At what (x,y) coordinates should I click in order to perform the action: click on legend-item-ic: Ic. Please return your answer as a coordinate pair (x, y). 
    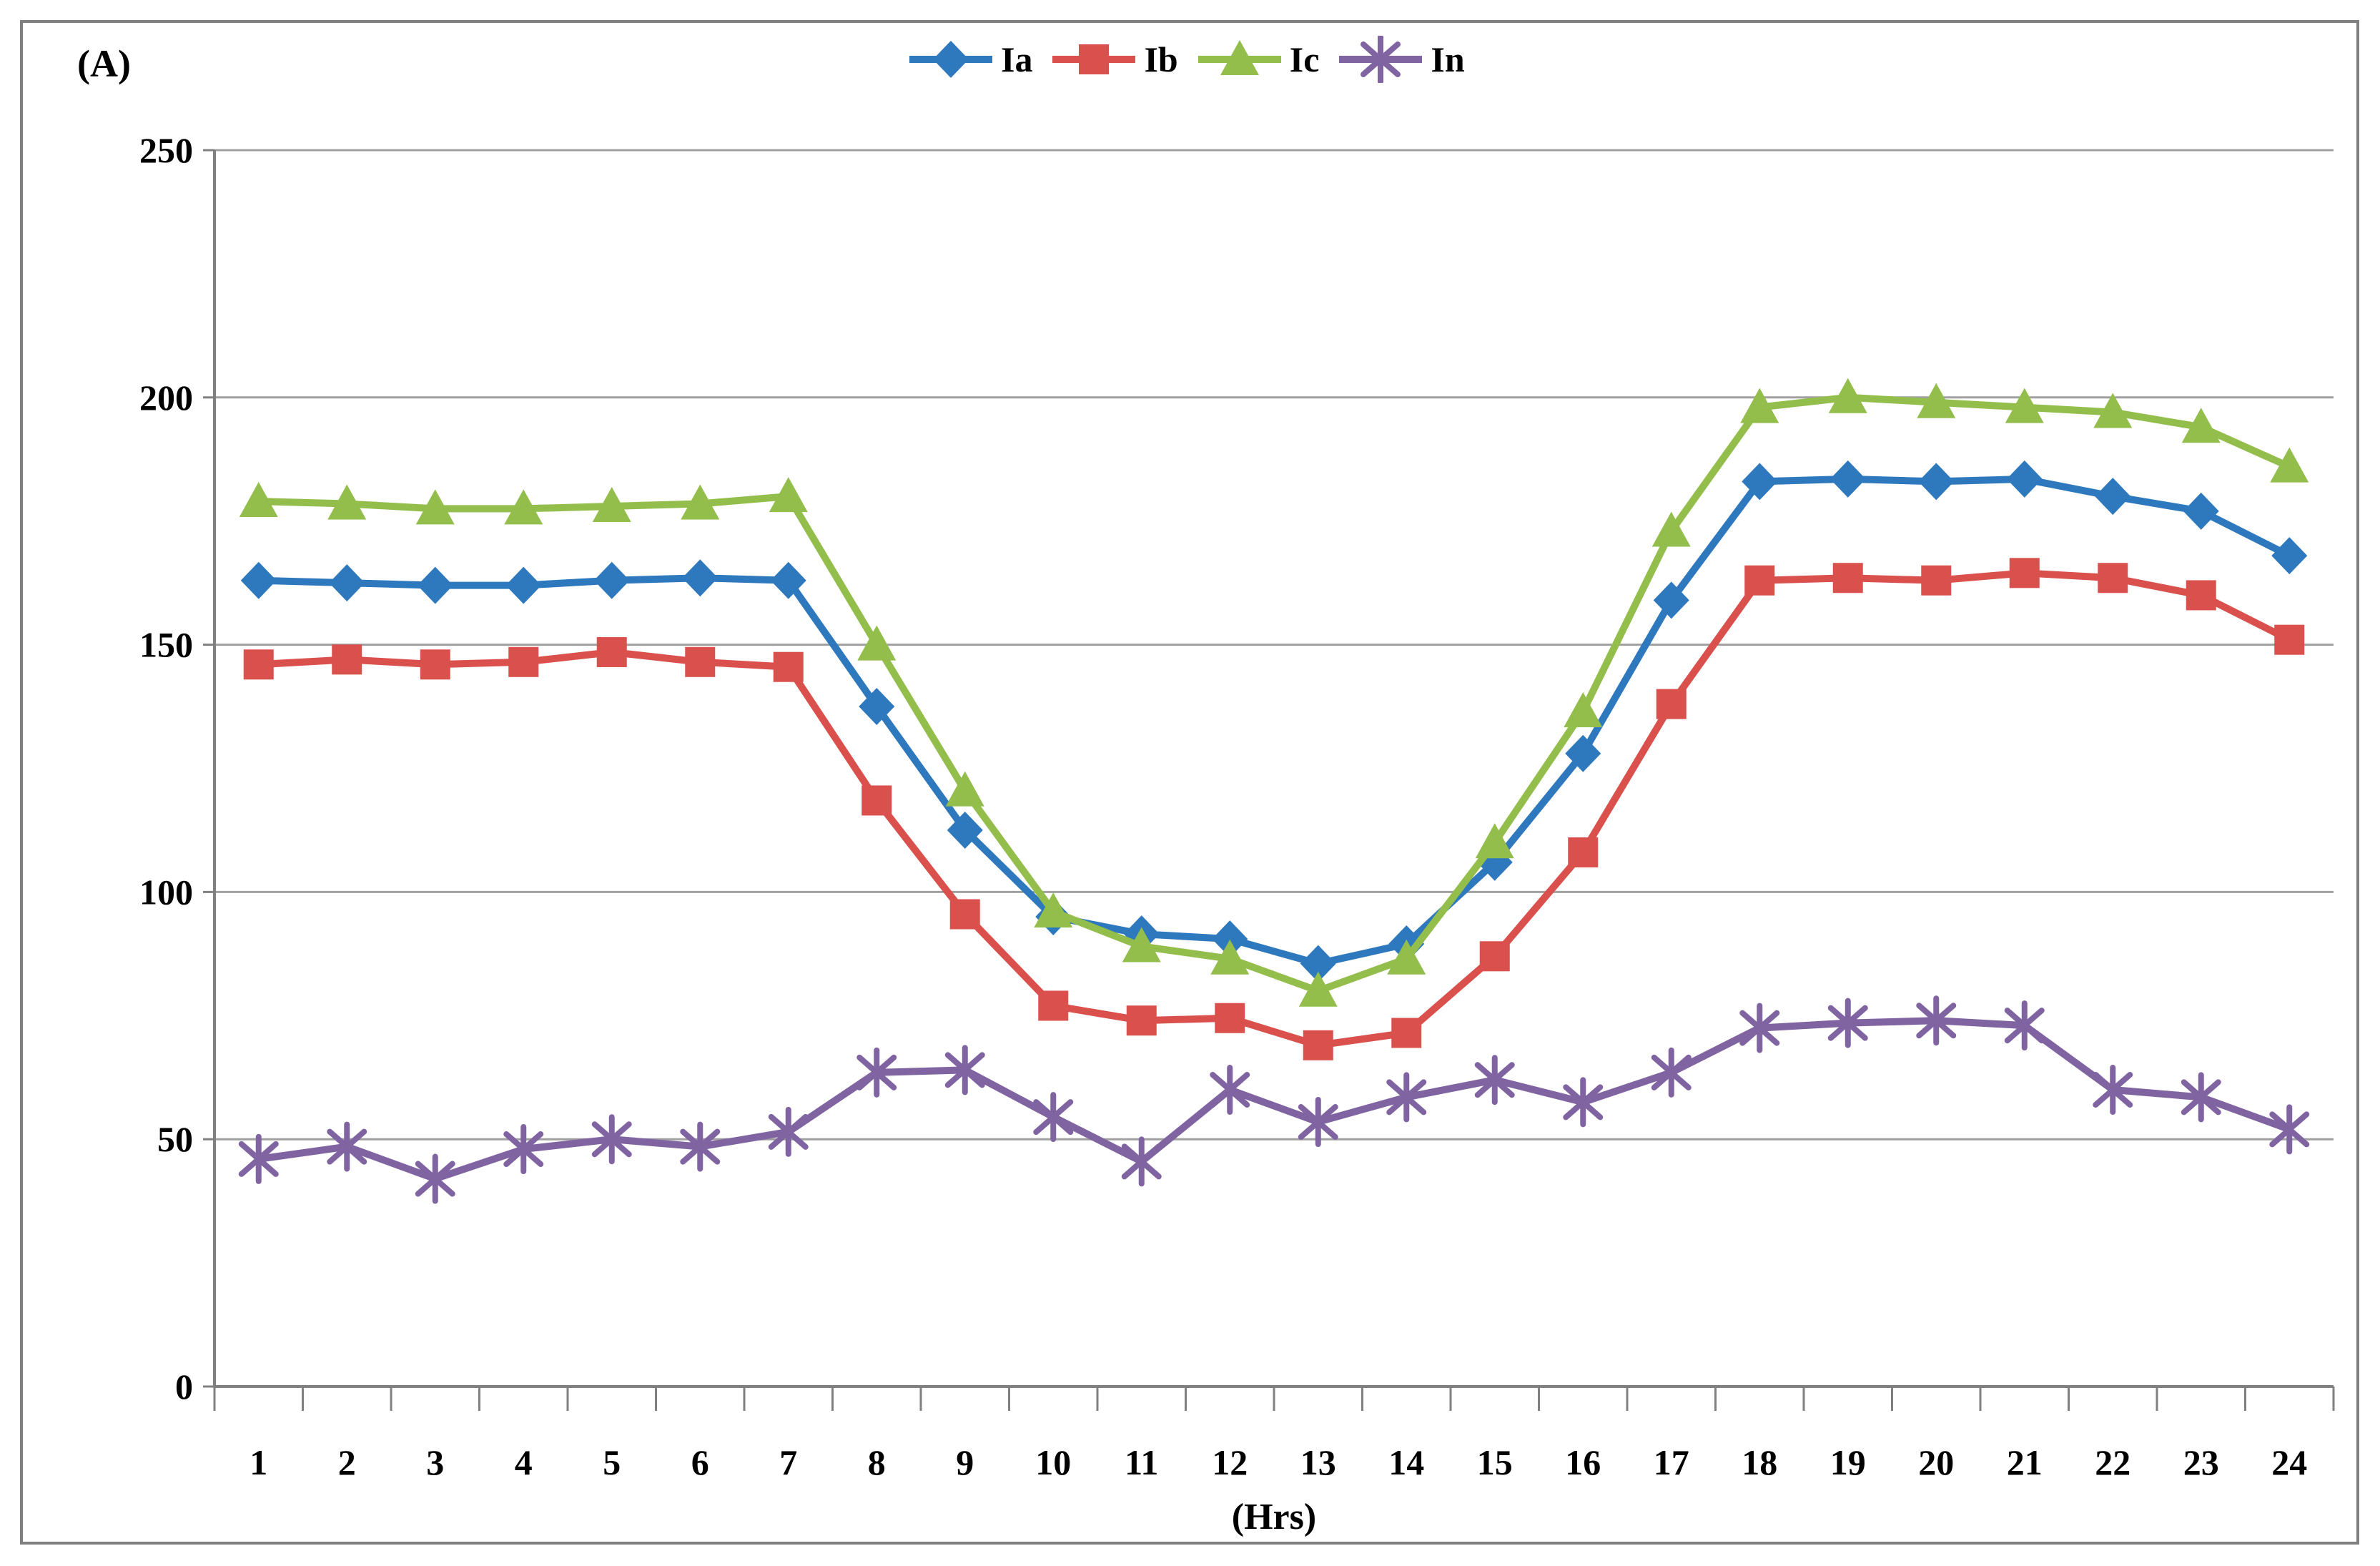
    Looking at the image, I should click on (1258, 59).